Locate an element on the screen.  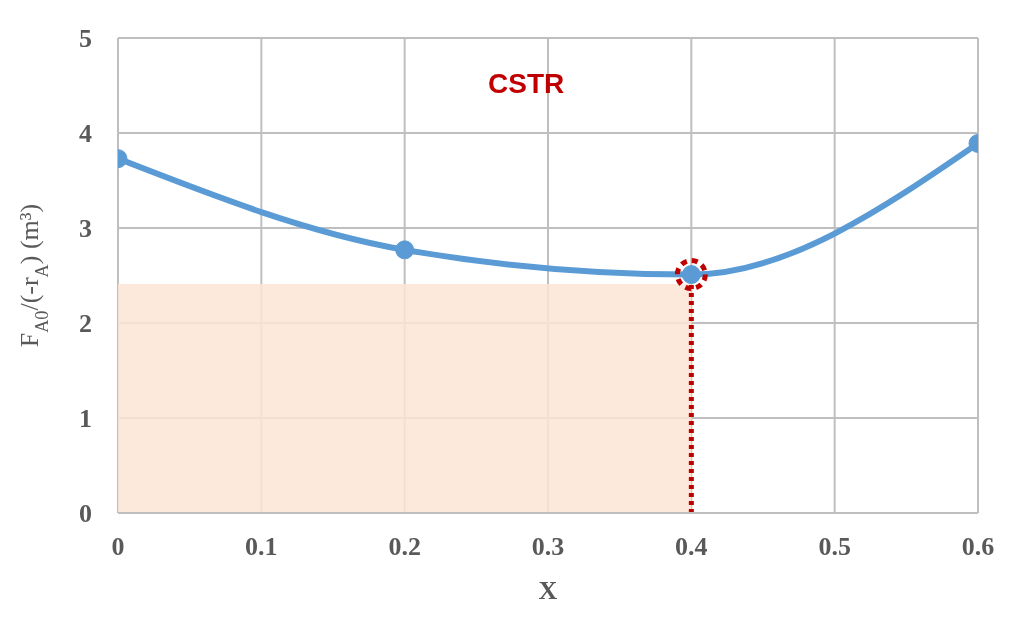
x-tick-label: 0.1 is located at coordinates (261, 547).